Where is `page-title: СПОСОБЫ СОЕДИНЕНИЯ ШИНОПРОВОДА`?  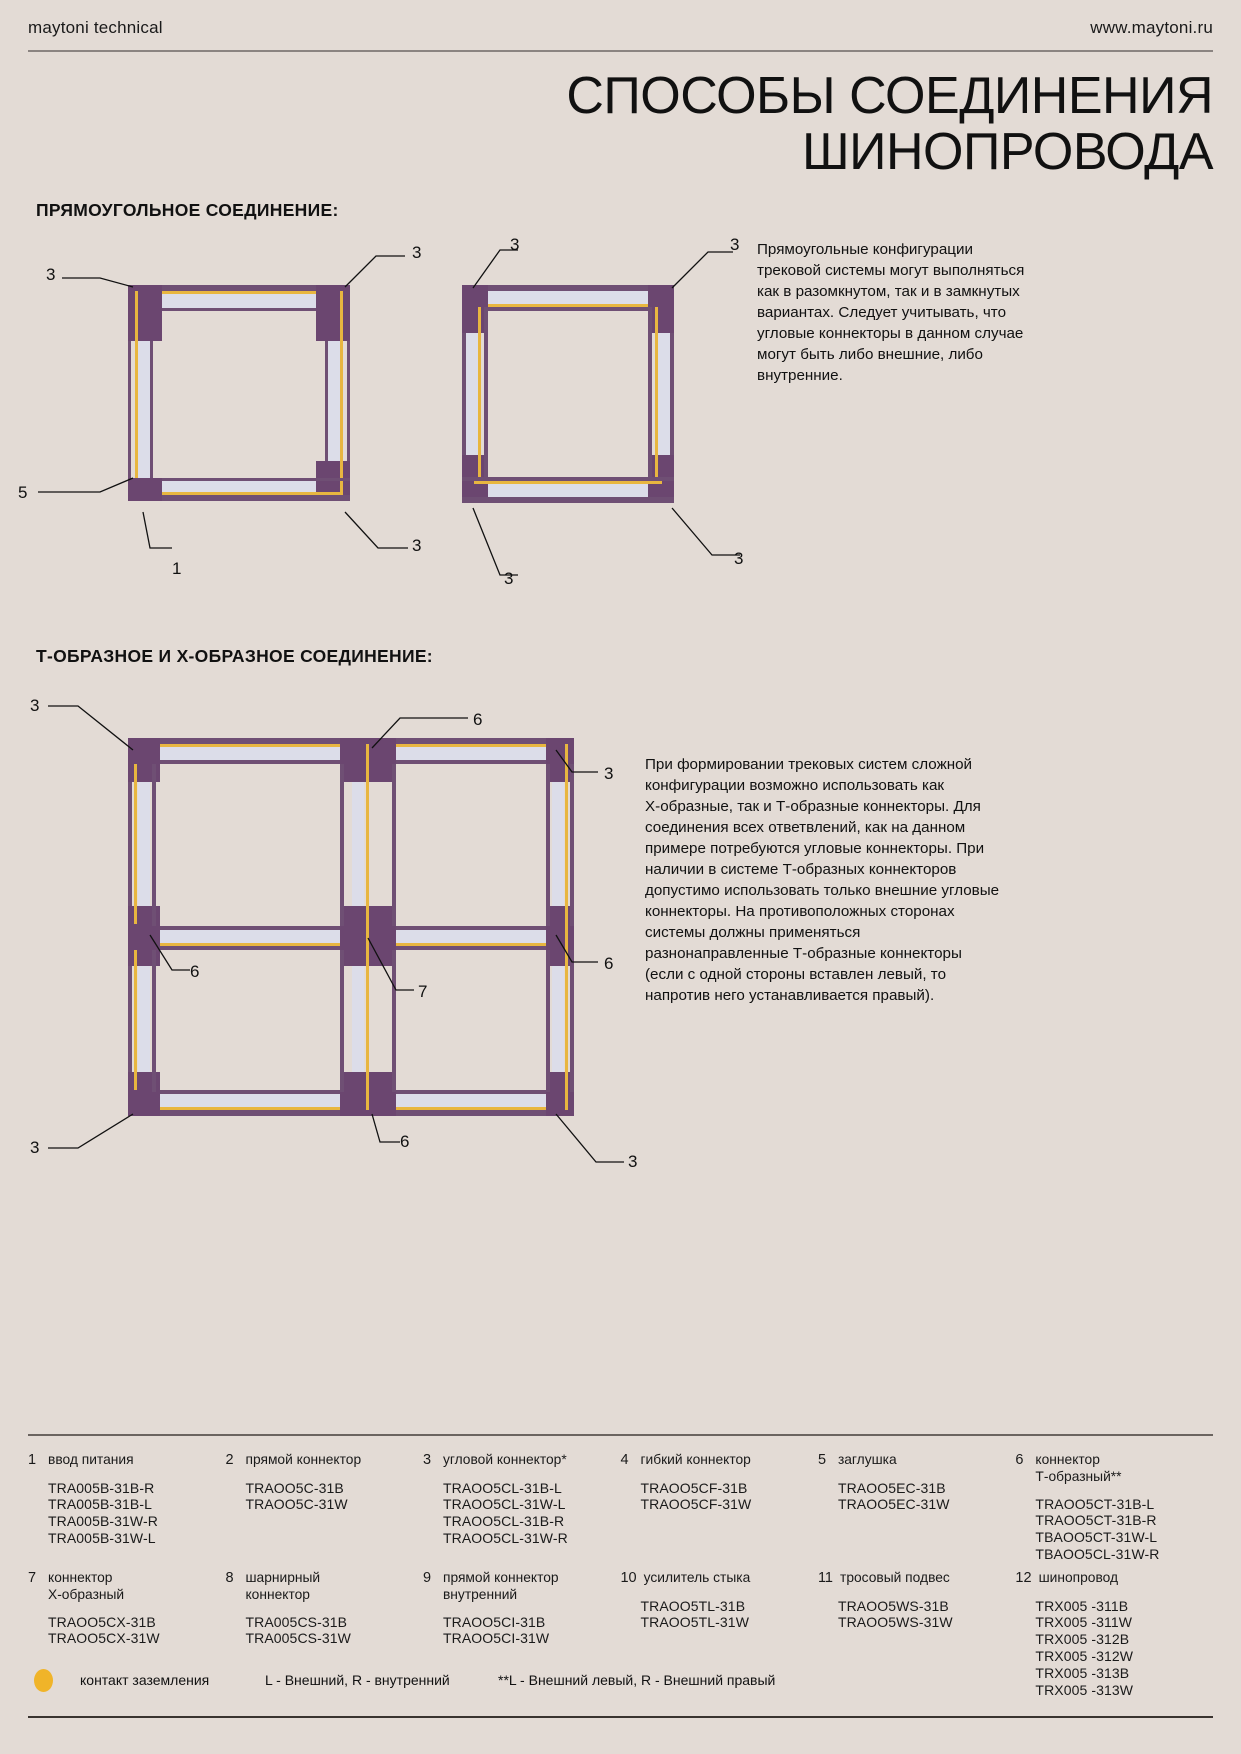
page-title: СПОСОБЫ СОЕДИНЕНИЯ ШИНОПРОВОДА is located at coordinates (763, 124).